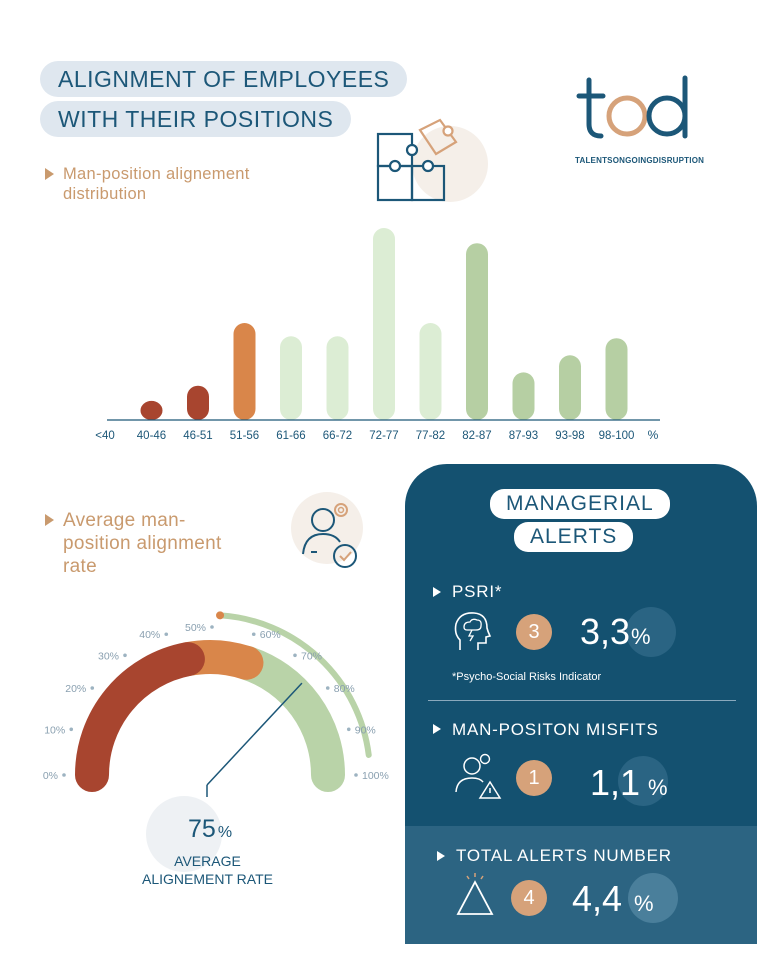 The image size is (768, 955). Describe the element at coordinates (156, 174) in the screenshot. I see `distribution-label-line1: Man-position alignement` at that location.